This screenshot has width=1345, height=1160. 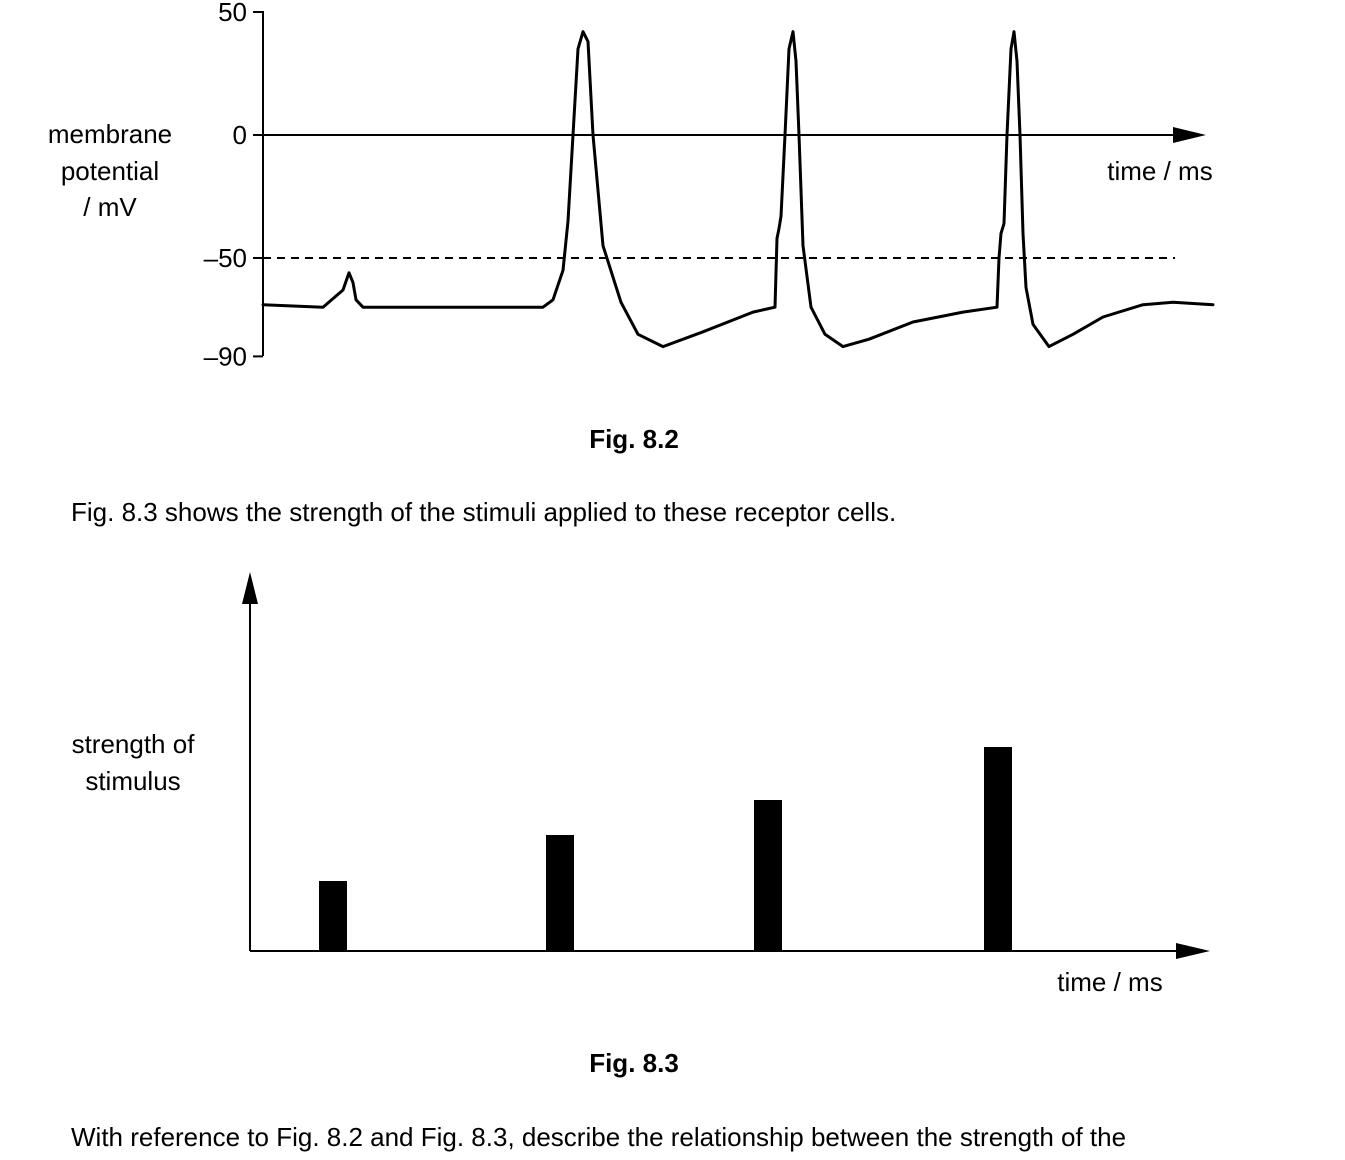 I want to click on ylabel-line: strength of, so click(x=134, y=744).